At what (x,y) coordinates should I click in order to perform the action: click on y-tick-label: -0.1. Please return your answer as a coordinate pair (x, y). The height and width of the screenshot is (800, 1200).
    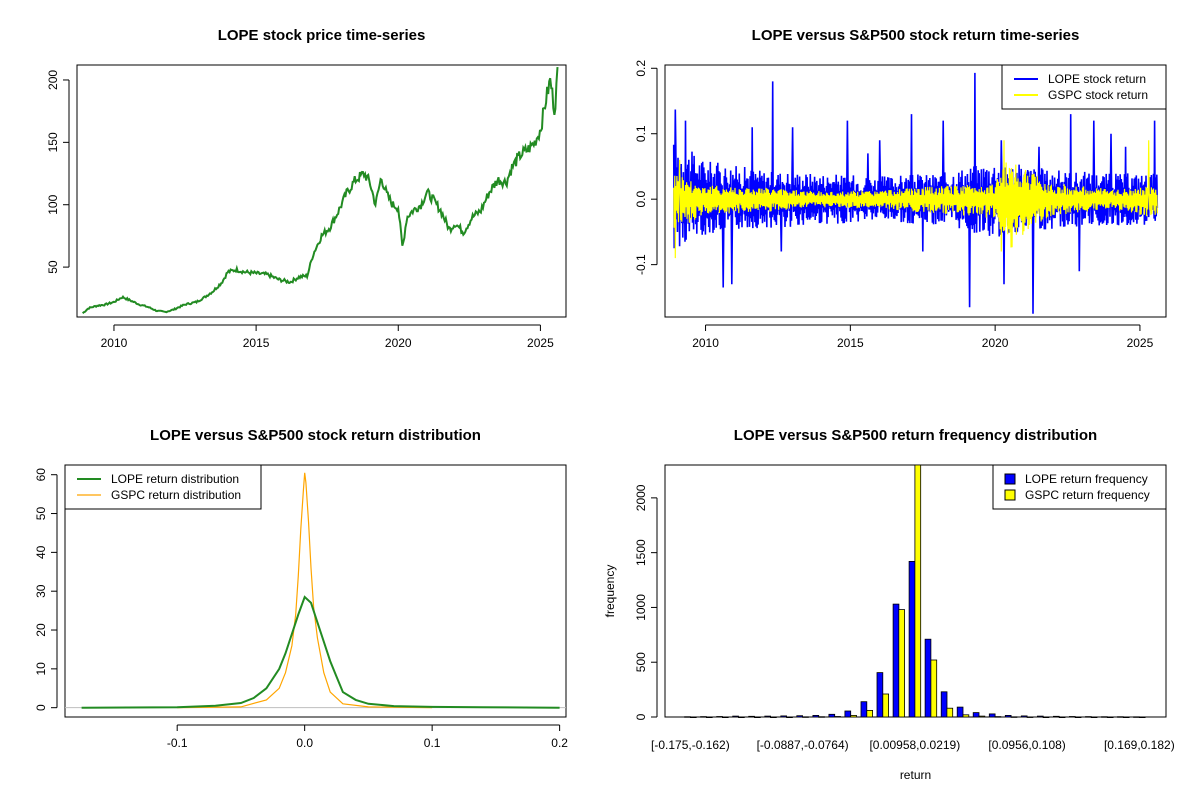
    Looking at the image, I should click on (641, 264).